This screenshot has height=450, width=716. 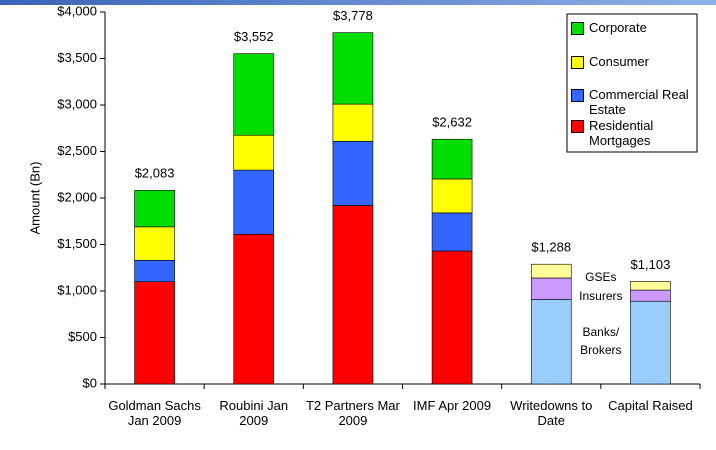 I want to click on total-label: $3,552, so click(x=254, y=36).